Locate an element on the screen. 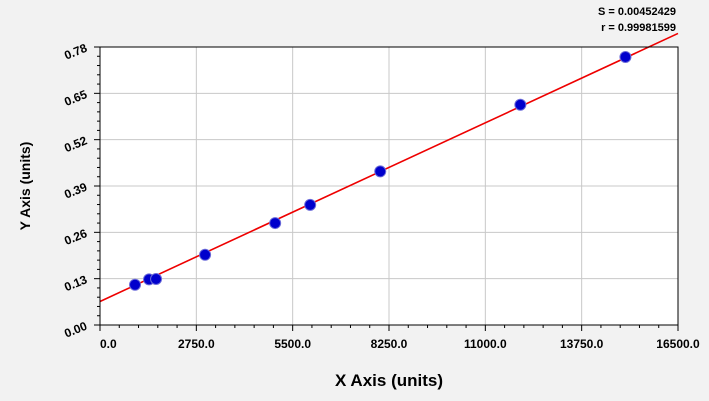 The image size is (709, 401). x-tick-label: 13750.0 is located at coordinates (582, 344).